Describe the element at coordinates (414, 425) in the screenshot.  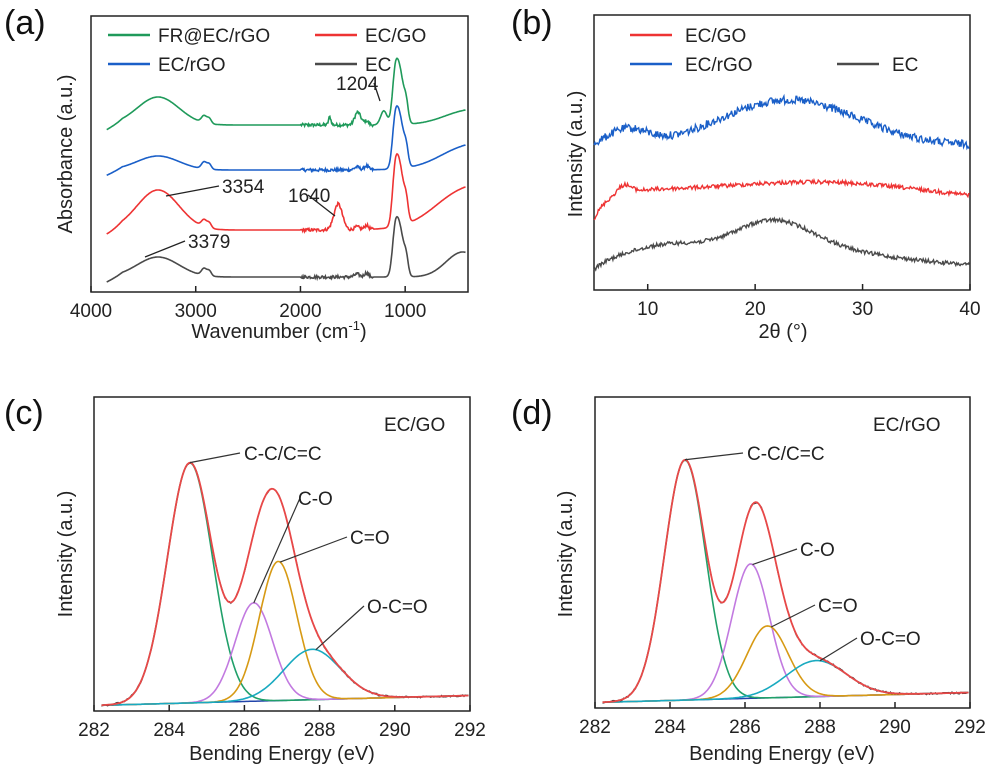
I see `panel-title: EC/GO` at that location.